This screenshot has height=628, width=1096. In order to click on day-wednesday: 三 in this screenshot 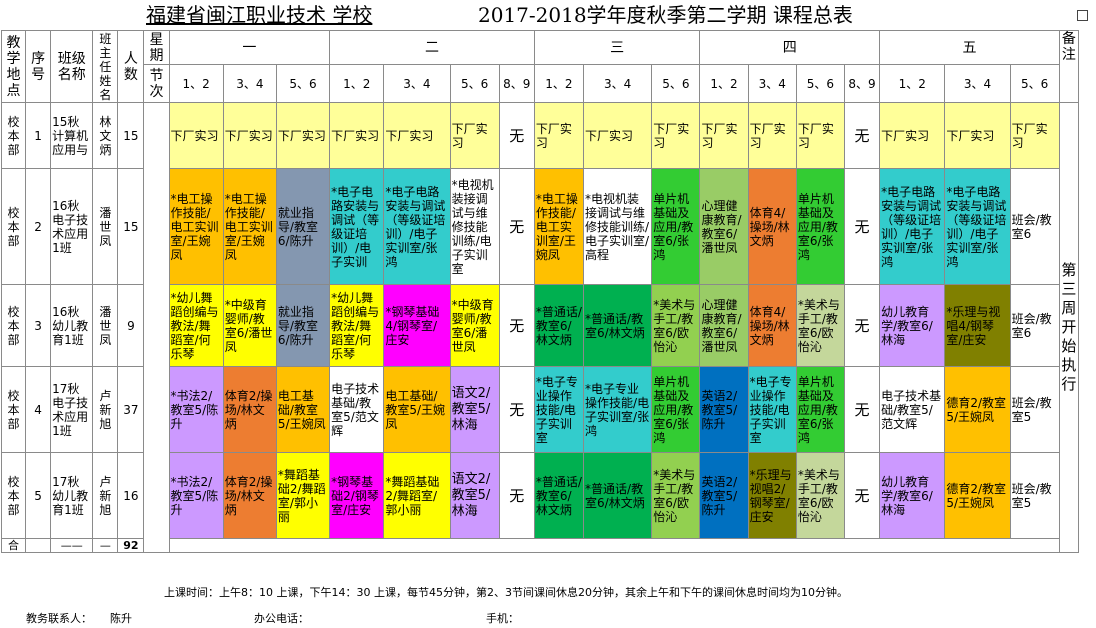, I will do `click(617, 47)`.